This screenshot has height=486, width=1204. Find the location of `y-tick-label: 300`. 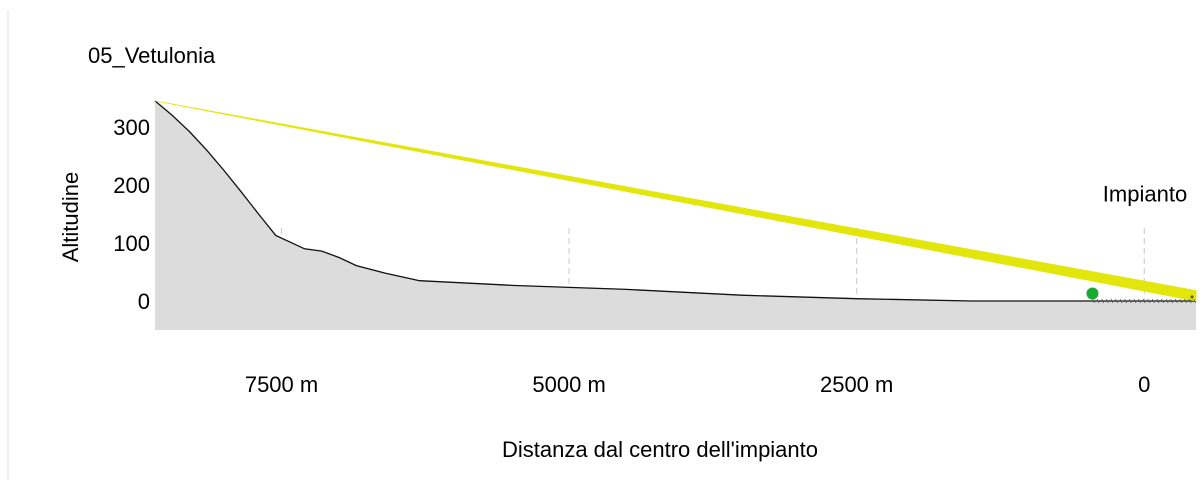

y-tick-label: 300 is located at coordinates (131, 127).